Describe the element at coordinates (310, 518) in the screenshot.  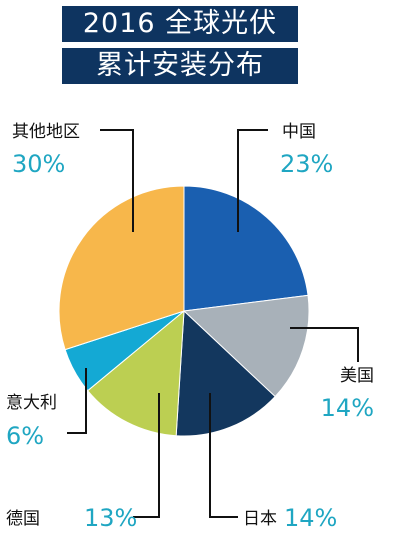
I see `slice-3-value-label: 14%` at that location.